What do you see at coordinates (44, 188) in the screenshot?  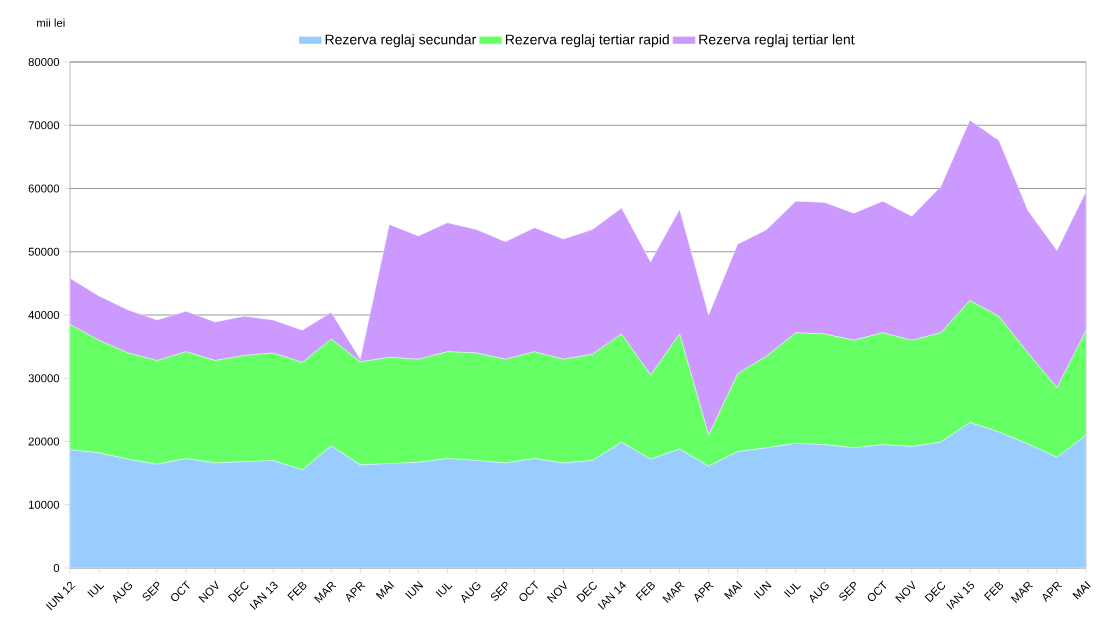 I see `y-tick-label: 60000` at bounding box center [44, 188].